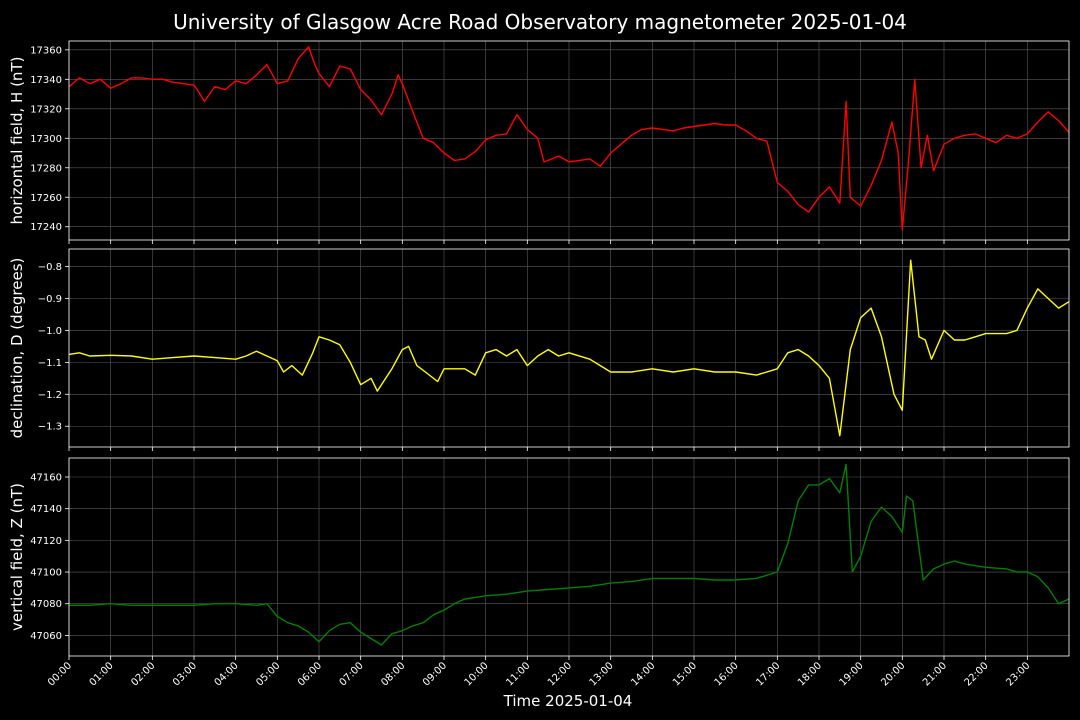 The image size is (1080, 720). I want to click on x-tick-label: 23:00, so click(1018, 674).